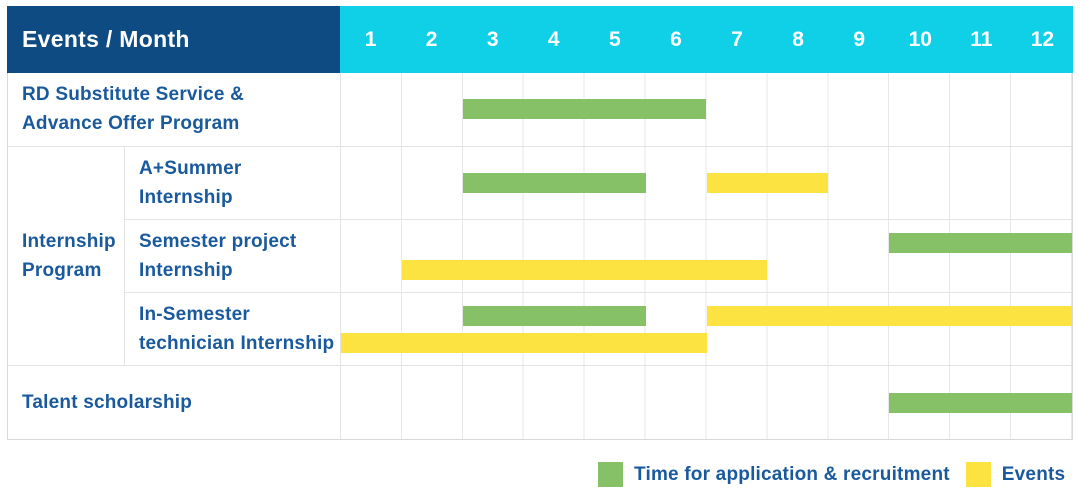 The image size is (1080, 494). I want to click on month-header-cell: 5, so click(615, 39).